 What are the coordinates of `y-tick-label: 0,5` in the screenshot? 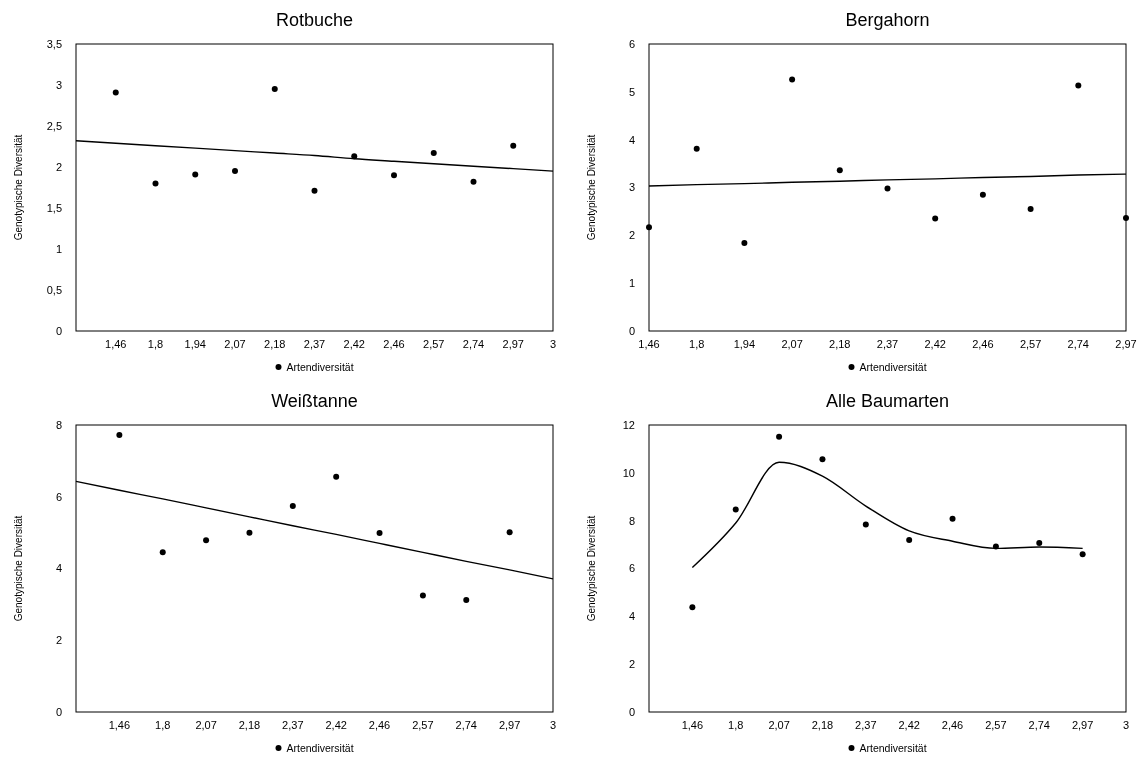 It's located at (54, 289).